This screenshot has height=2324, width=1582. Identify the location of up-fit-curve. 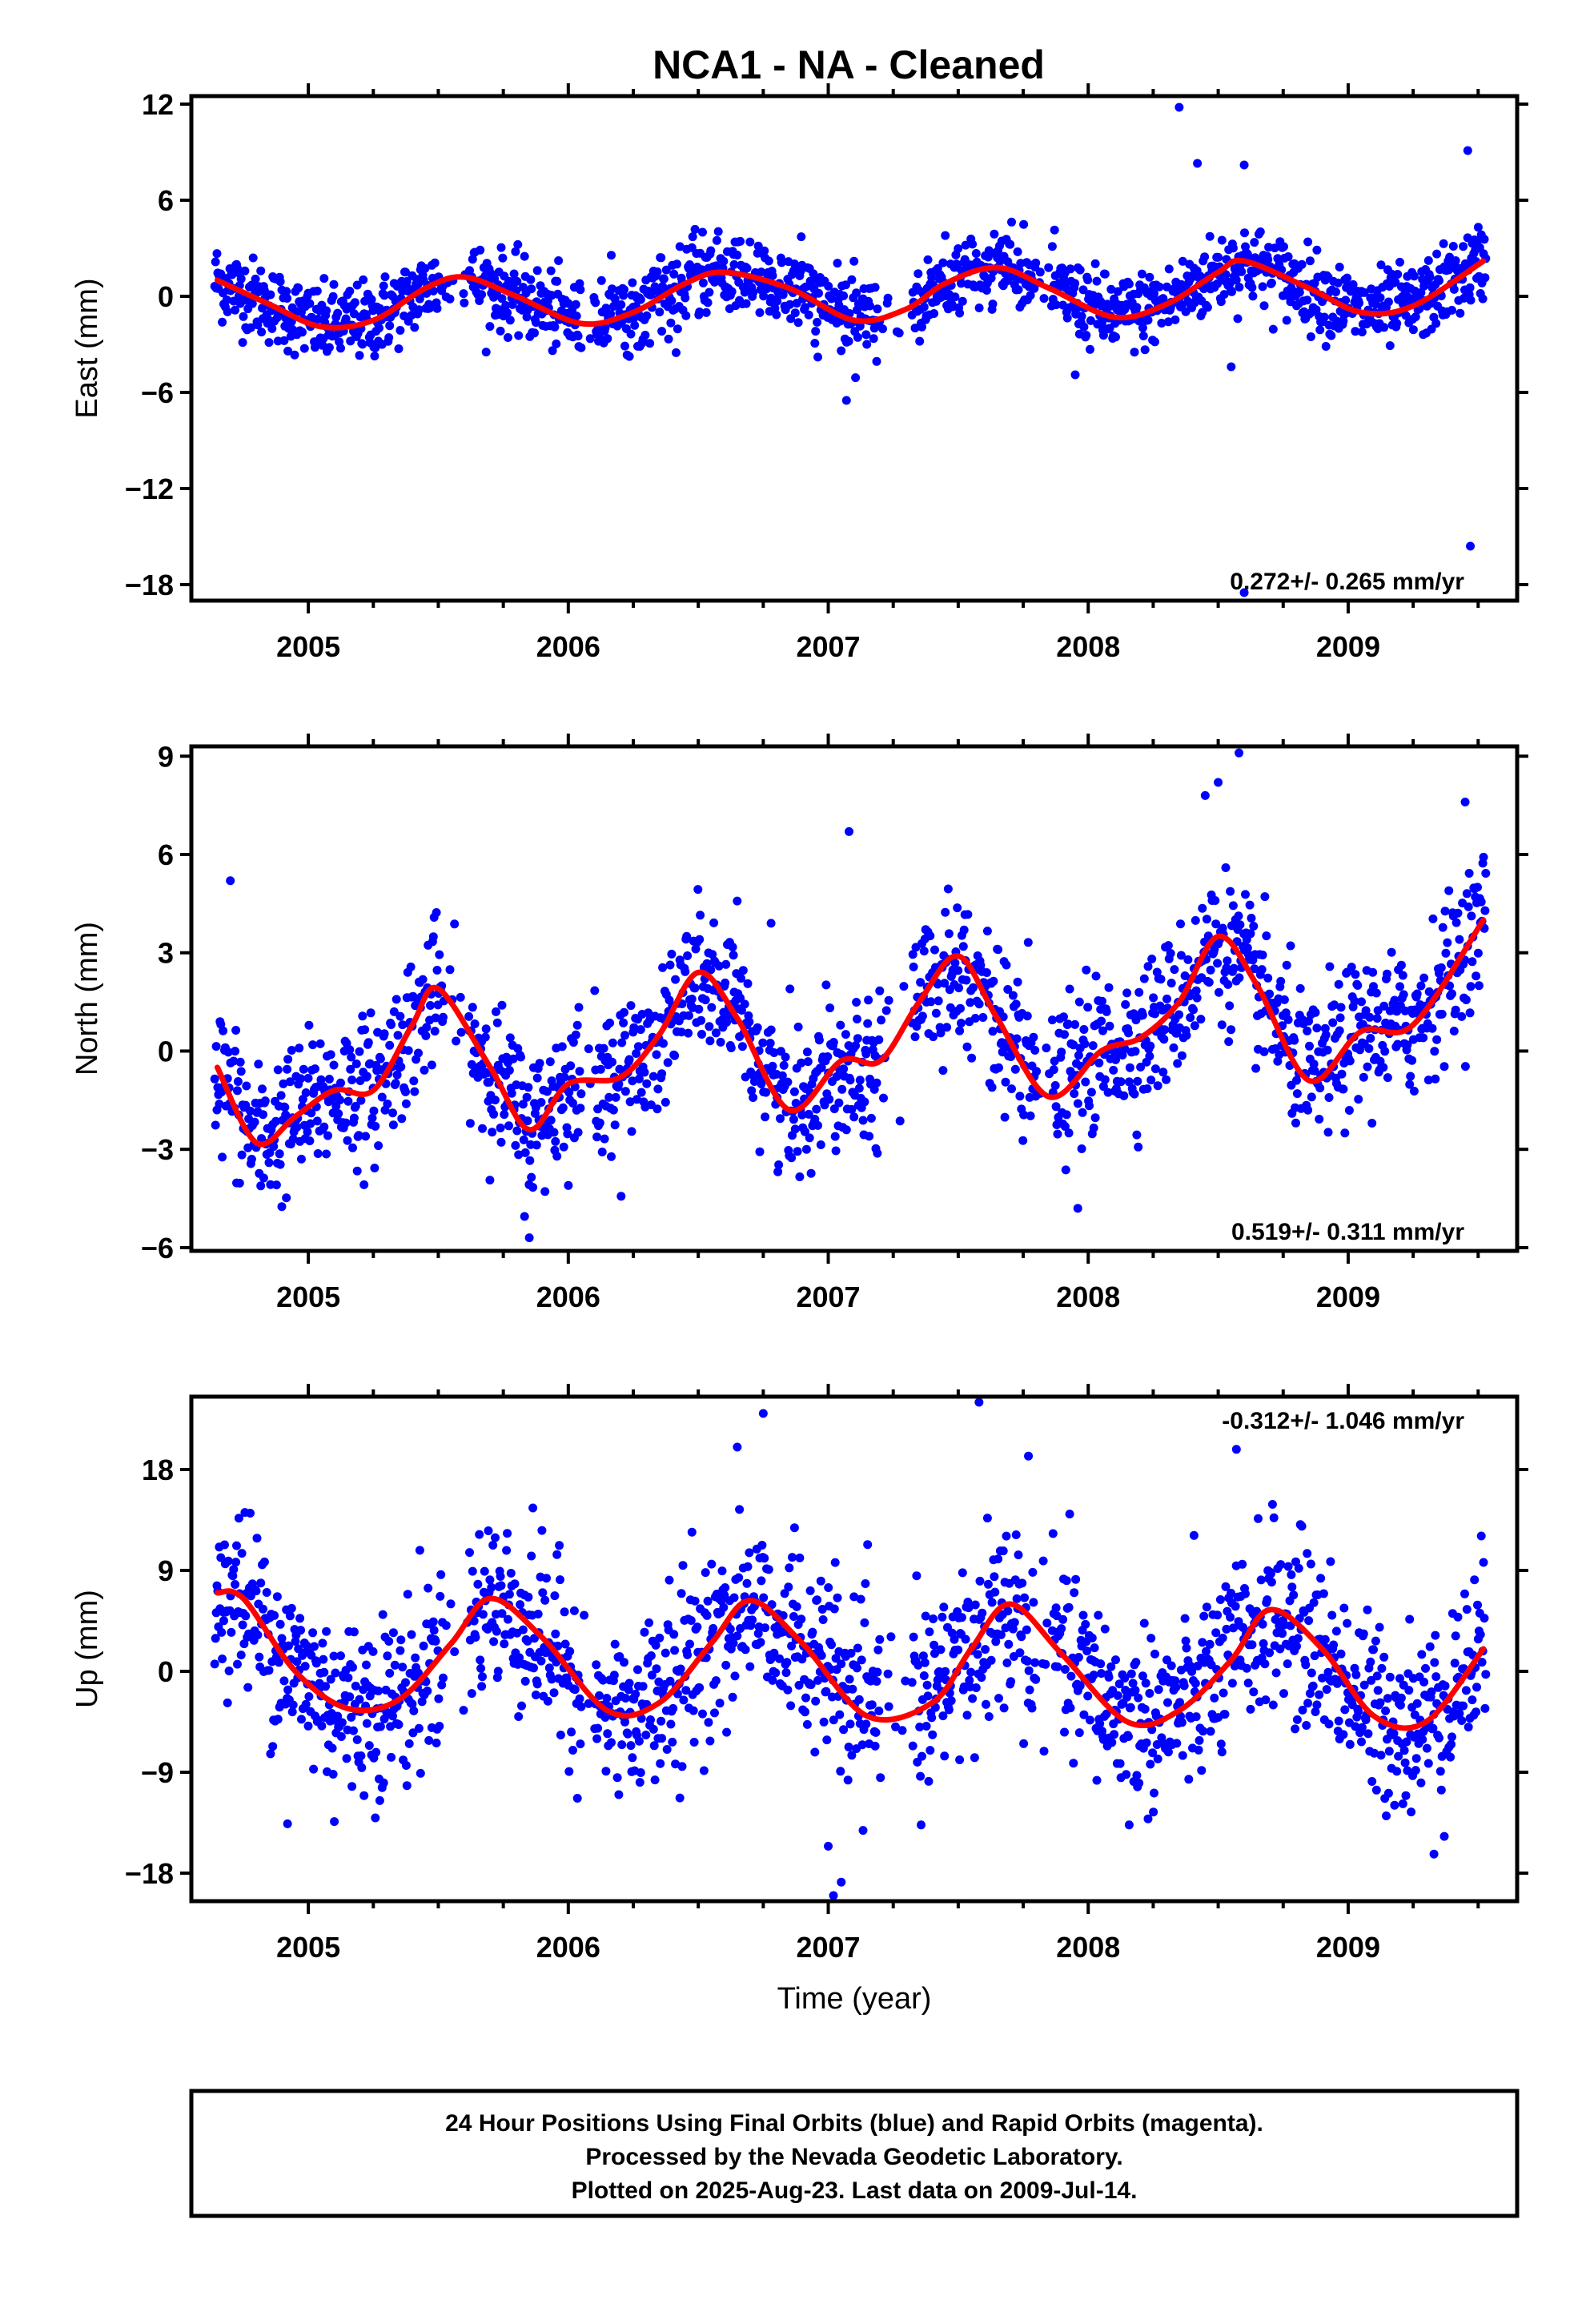
(850, 1659).